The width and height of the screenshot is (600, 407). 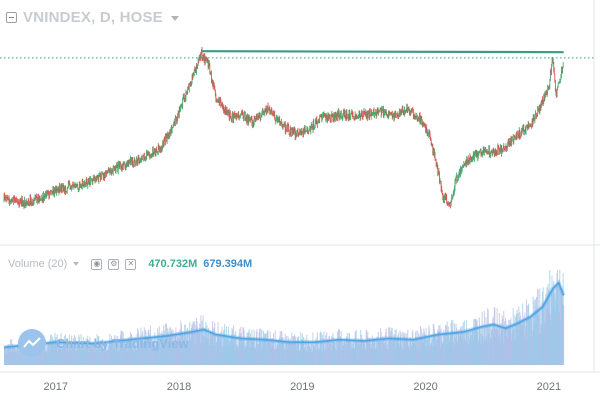 I want to click on collapse-icon, so click(x=11, y=17).